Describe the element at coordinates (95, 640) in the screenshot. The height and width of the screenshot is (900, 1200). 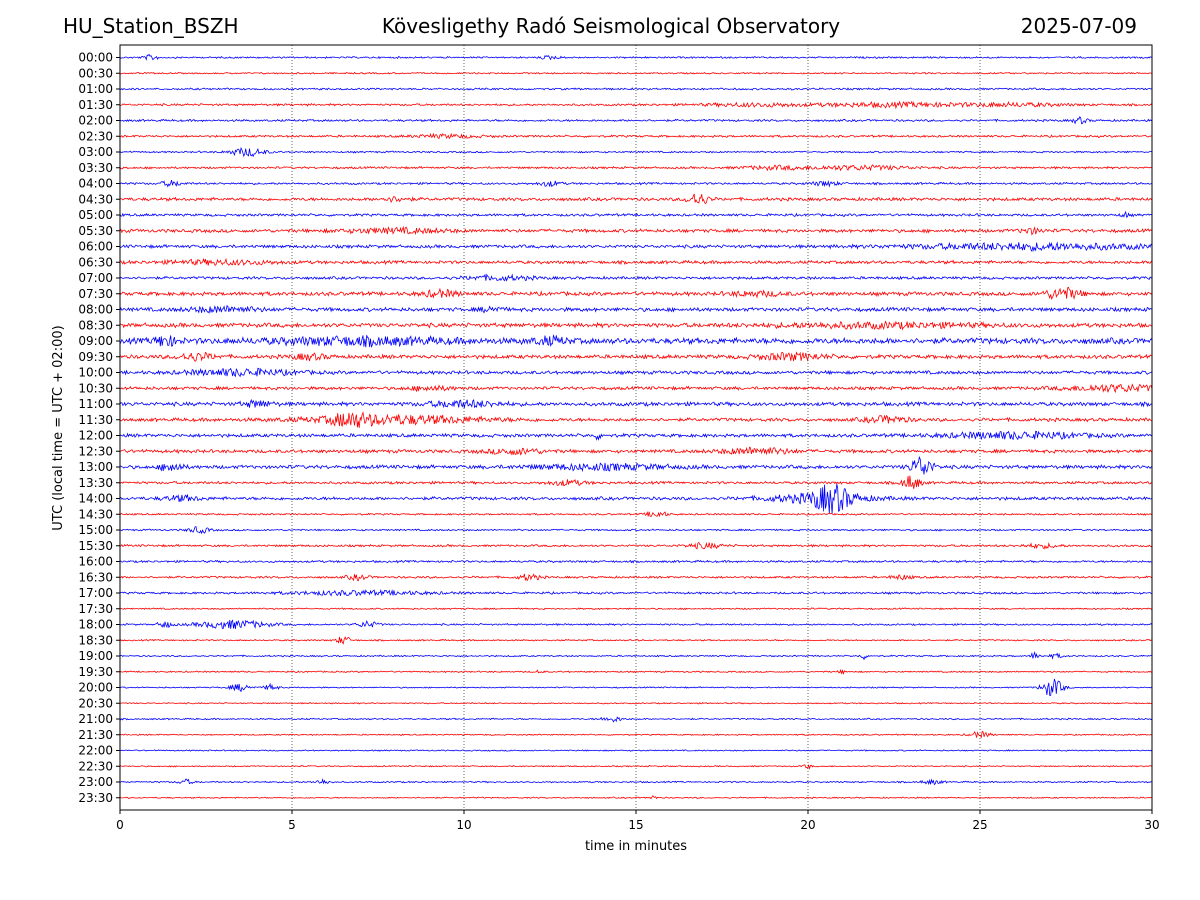
I see `y-tick-label: 18:30` at that location.